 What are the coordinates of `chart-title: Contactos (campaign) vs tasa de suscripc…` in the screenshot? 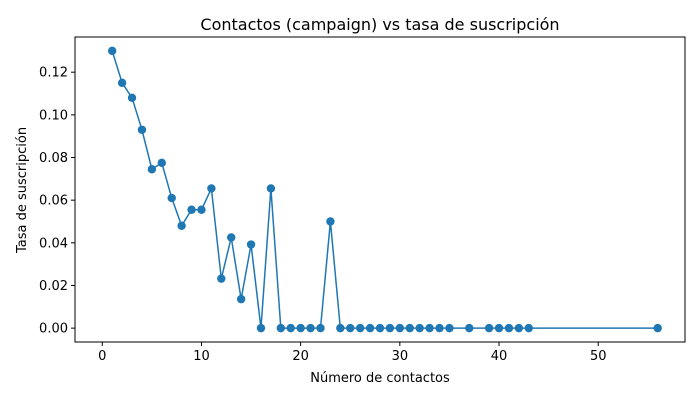 It's located at (379, 24).